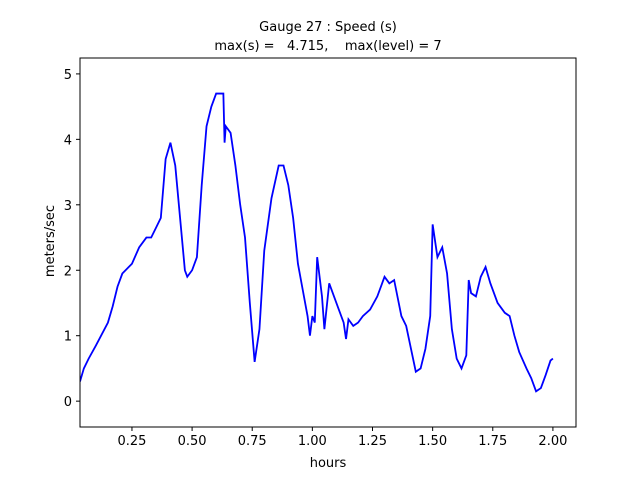  Describe the element at coordinates (552, 441) in the screenshot. I see `x-tick-label: 2.00` at that location.